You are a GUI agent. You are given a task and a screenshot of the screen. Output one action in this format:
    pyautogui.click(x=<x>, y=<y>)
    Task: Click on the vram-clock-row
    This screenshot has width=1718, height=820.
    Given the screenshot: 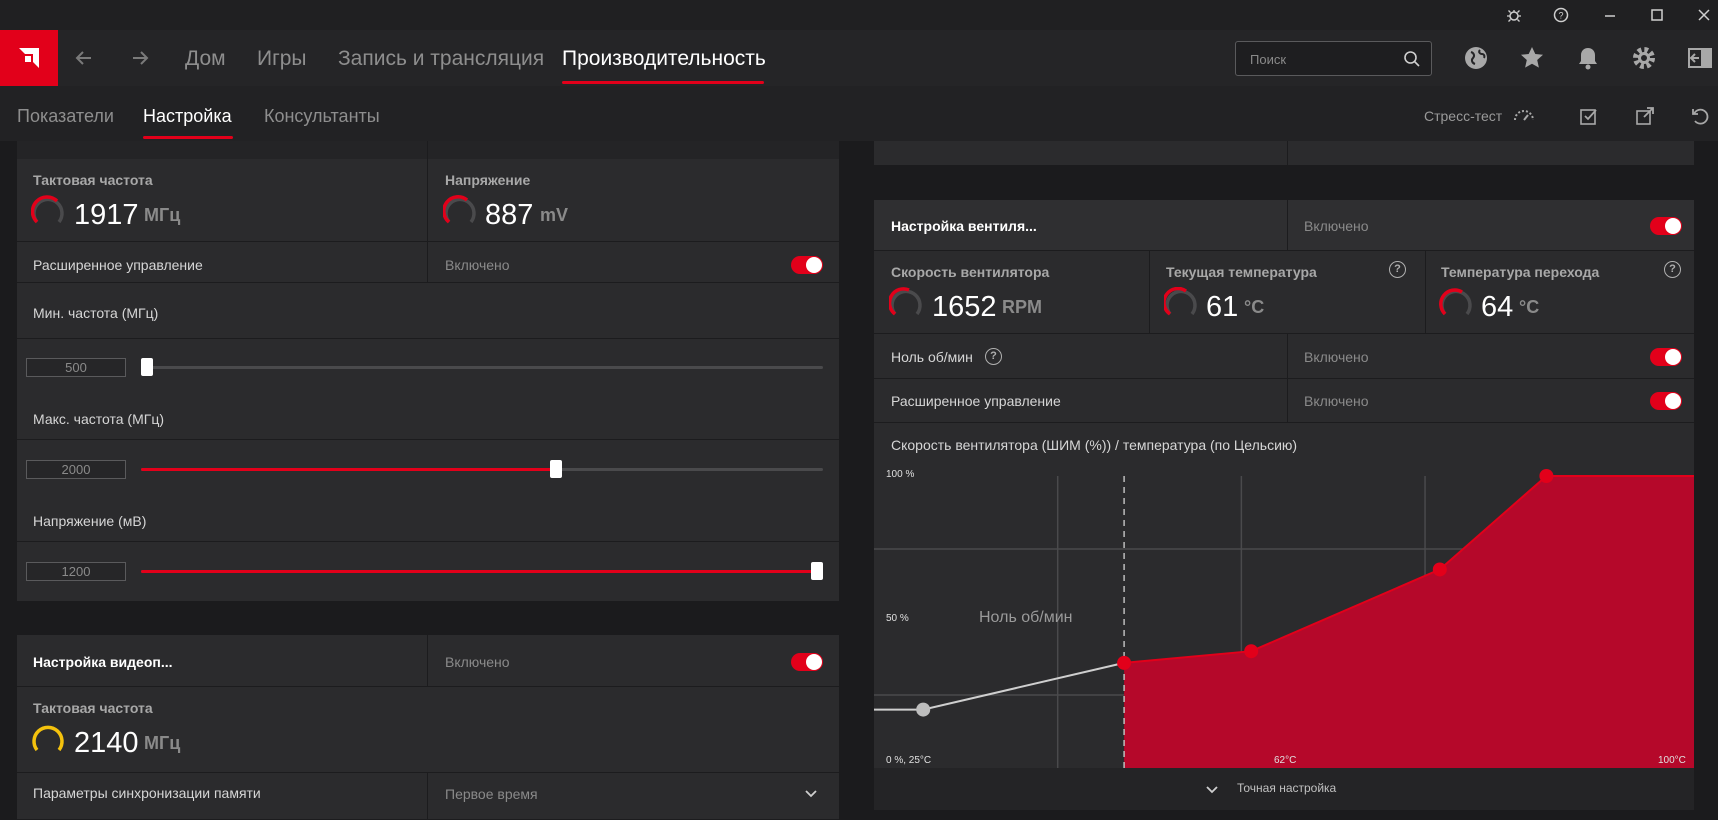 What is the action you would take?
    pyautogui.click(x=428, y=730)
    